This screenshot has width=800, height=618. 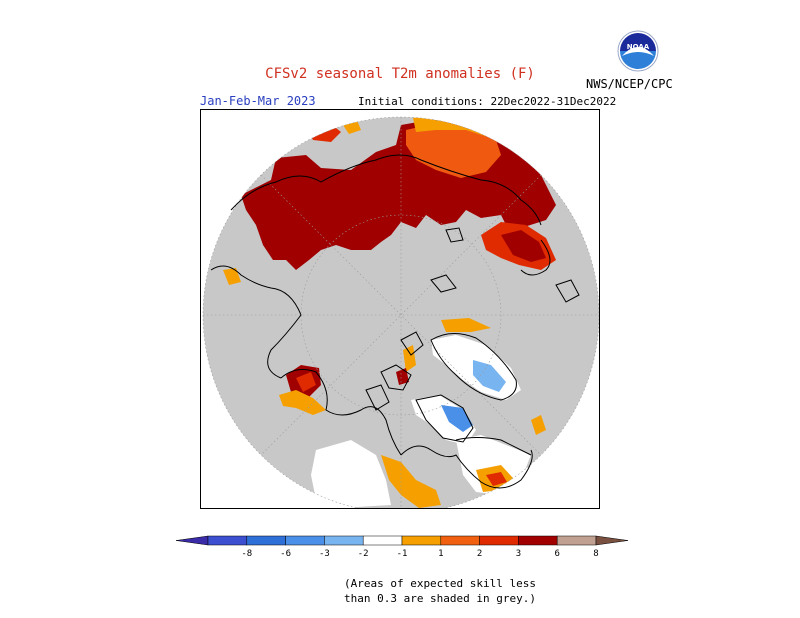 What do you see at coordinates (479, 554) in the screenshot?
I see `legend-tick-label: 2` at bounding box center [479, 554].